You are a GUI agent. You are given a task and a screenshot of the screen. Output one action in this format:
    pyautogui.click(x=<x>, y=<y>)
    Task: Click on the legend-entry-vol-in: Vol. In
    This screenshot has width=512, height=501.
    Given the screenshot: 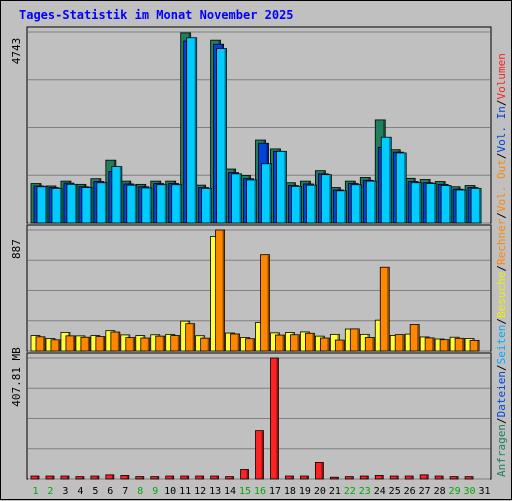 What is the action you would take?
    pyautogui.click(x=501, y=129)
    